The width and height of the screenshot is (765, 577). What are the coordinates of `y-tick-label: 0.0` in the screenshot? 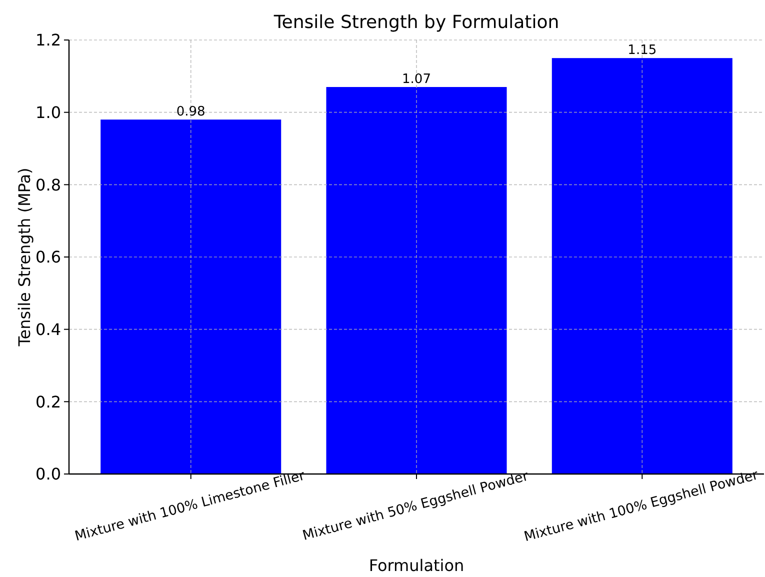 It's located at (48, 474).